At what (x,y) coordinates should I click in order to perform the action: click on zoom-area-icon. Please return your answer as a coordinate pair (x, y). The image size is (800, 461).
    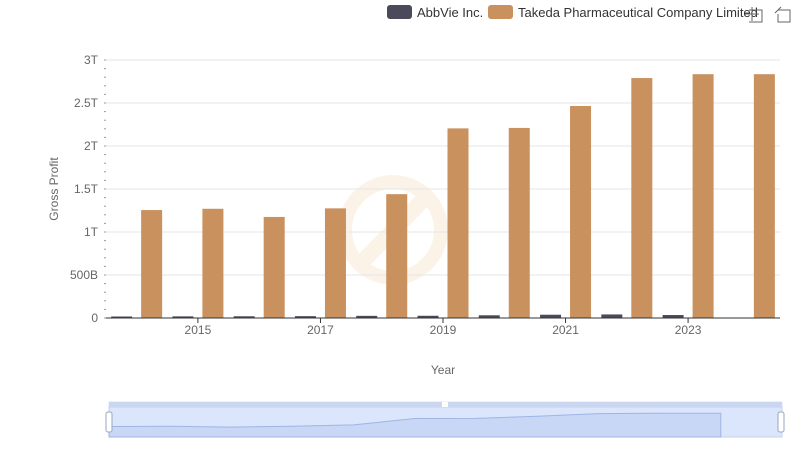
    Looking at the image, I should click on (754, 15).